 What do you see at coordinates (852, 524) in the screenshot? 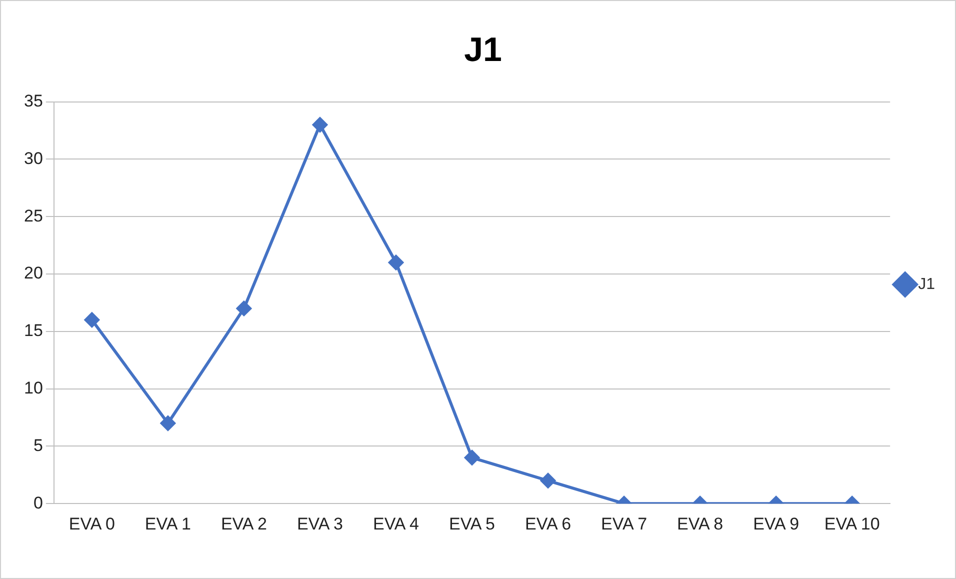
I see `x-tick-label: EVA 10` at bounding box center [852, 524].